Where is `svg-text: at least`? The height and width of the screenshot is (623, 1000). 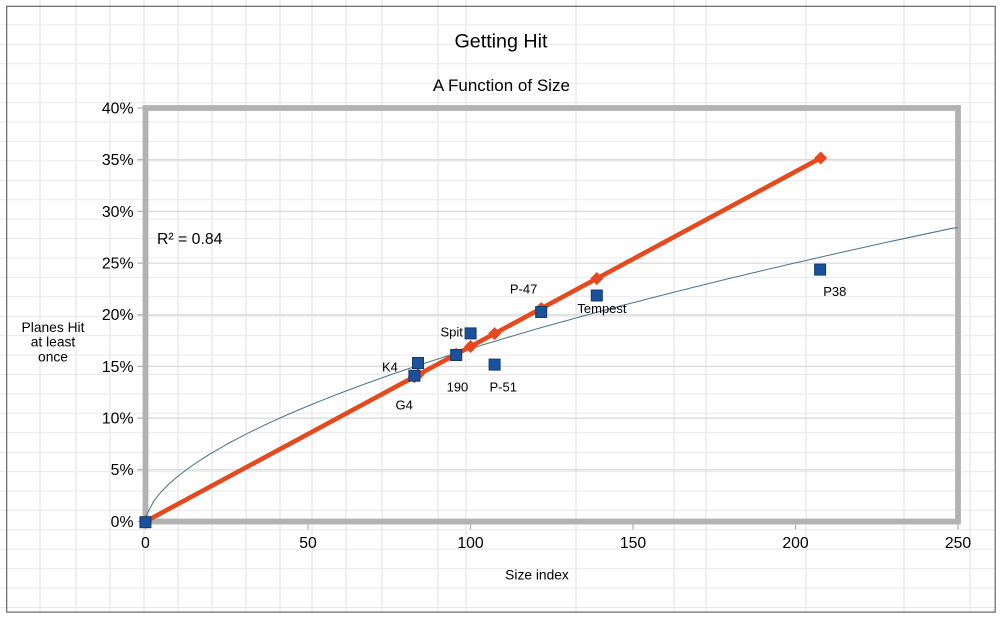 svg-text: at least is located at coordinates (53, 342).